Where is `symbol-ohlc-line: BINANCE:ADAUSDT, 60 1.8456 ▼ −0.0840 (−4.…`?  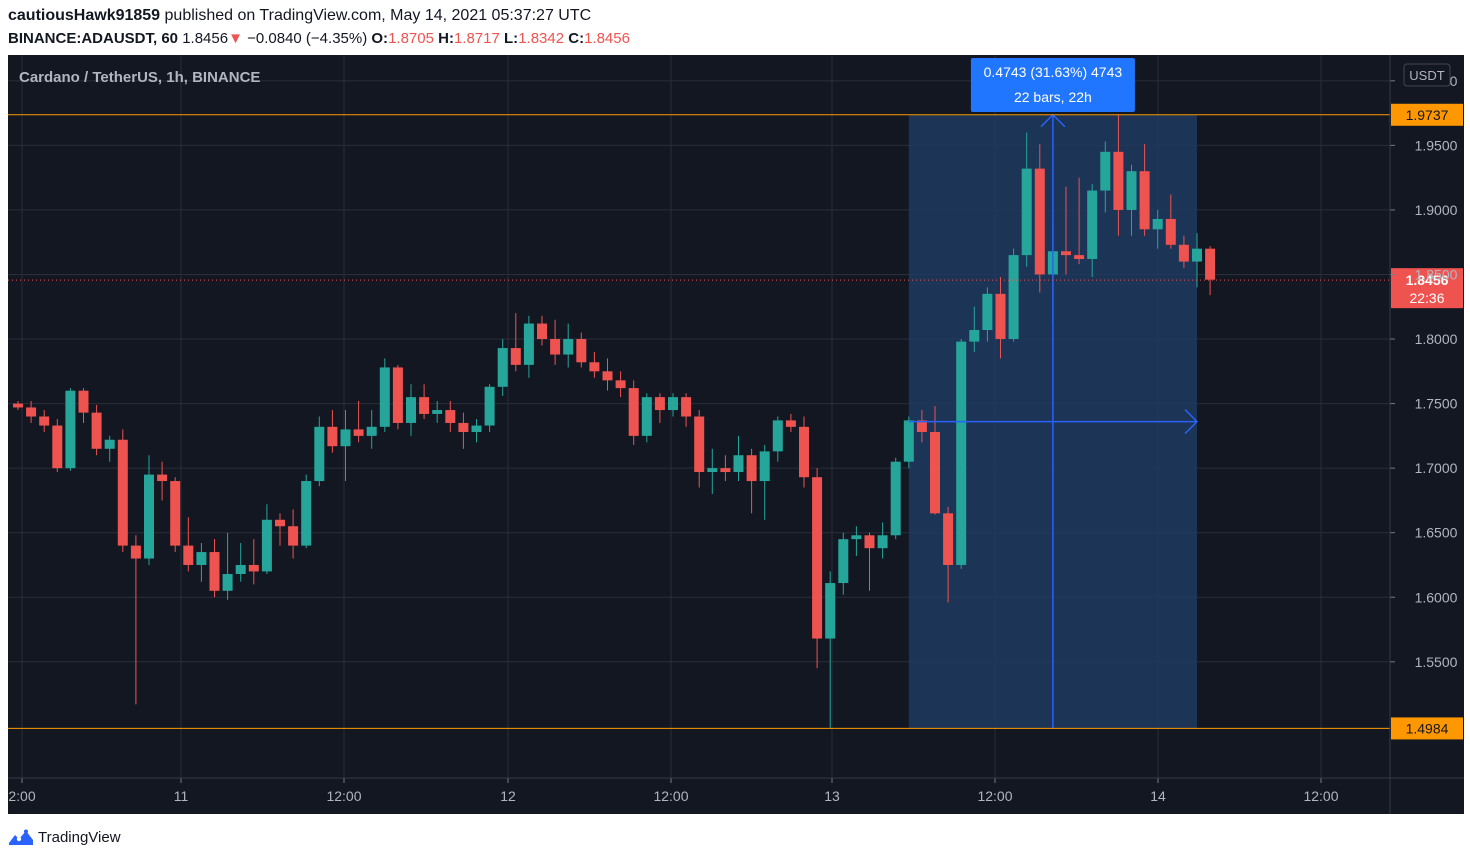 symbol-ohlc-line: BINANCE:ADAUSDT, 60 1.8456 ▼ −0.0840 (−4.… is located at coordinates (319, 39).